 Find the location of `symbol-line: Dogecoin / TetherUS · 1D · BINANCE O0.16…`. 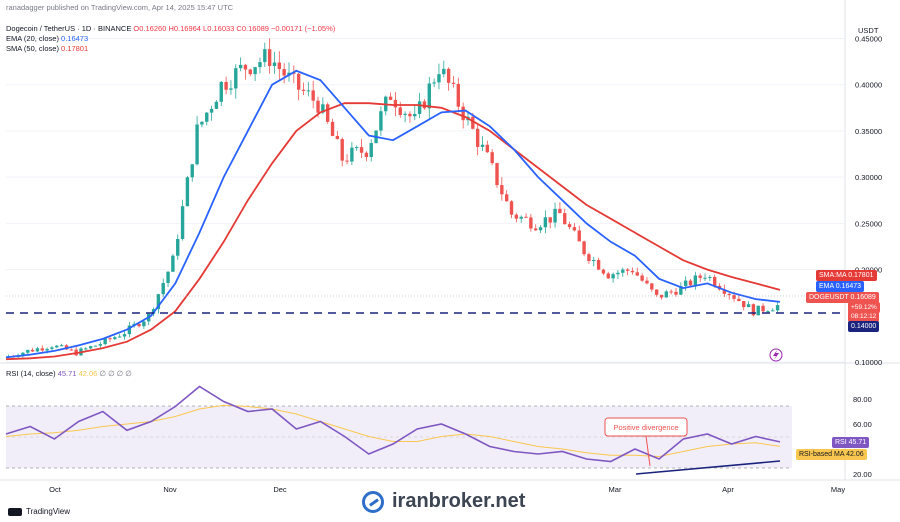

symbol-line: Dogecoin / TetherUS · 1D · BINANCE O0.16… is located at coordinates (170, 28).